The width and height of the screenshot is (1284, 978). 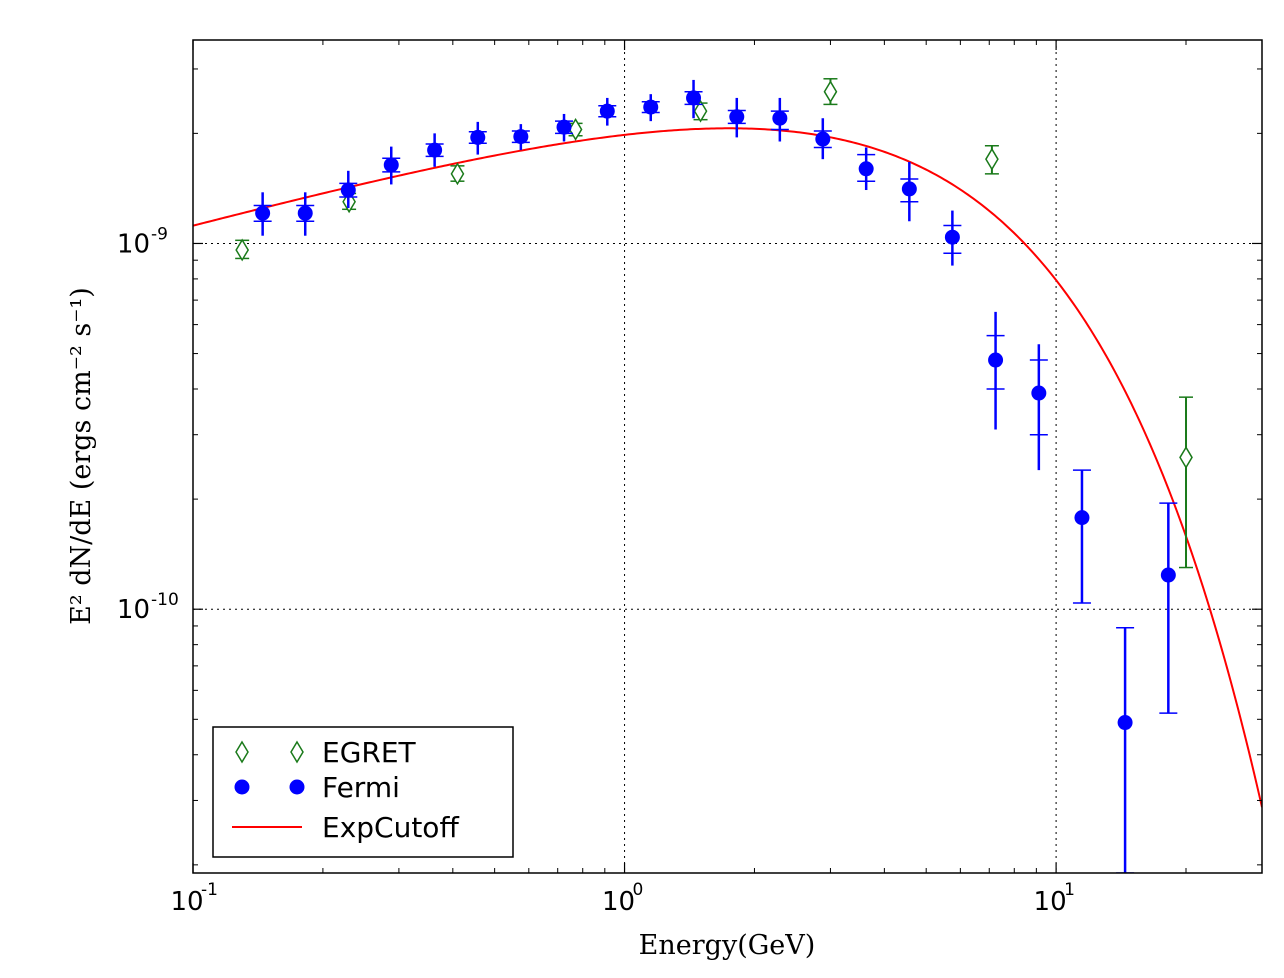 I want to click on y-axis-label: E² dN/dE (ergs cm⁻² s⁻¹), so click(x=81, y=456).